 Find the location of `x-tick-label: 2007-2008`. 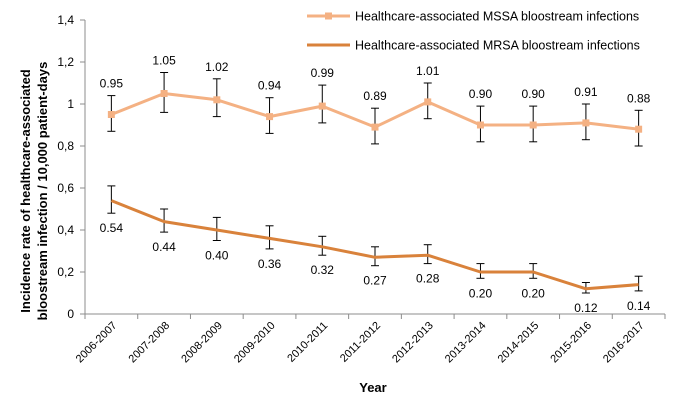

x-tick-label: 2007-2008 is located at coordinates (150, 343).